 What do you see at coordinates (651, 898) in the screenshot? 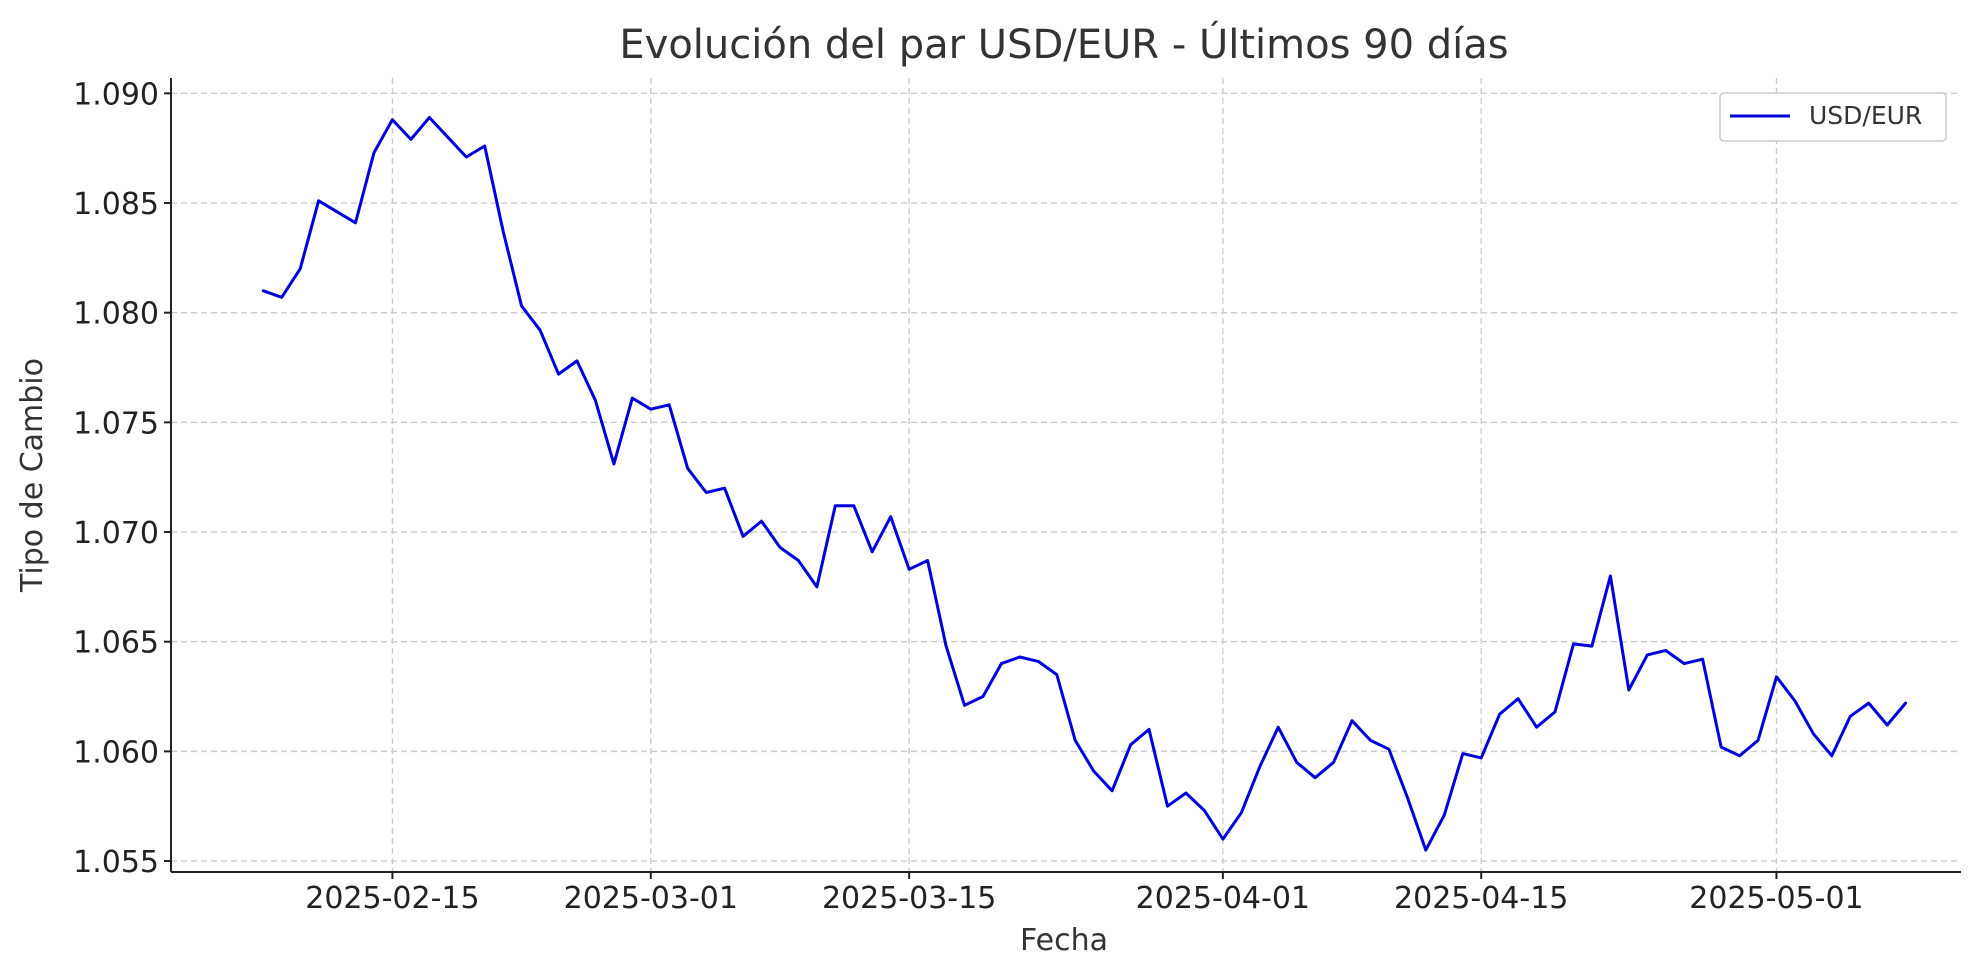
I see `x-tick-label: 2025-03-01` at bounding box center [651, 898].